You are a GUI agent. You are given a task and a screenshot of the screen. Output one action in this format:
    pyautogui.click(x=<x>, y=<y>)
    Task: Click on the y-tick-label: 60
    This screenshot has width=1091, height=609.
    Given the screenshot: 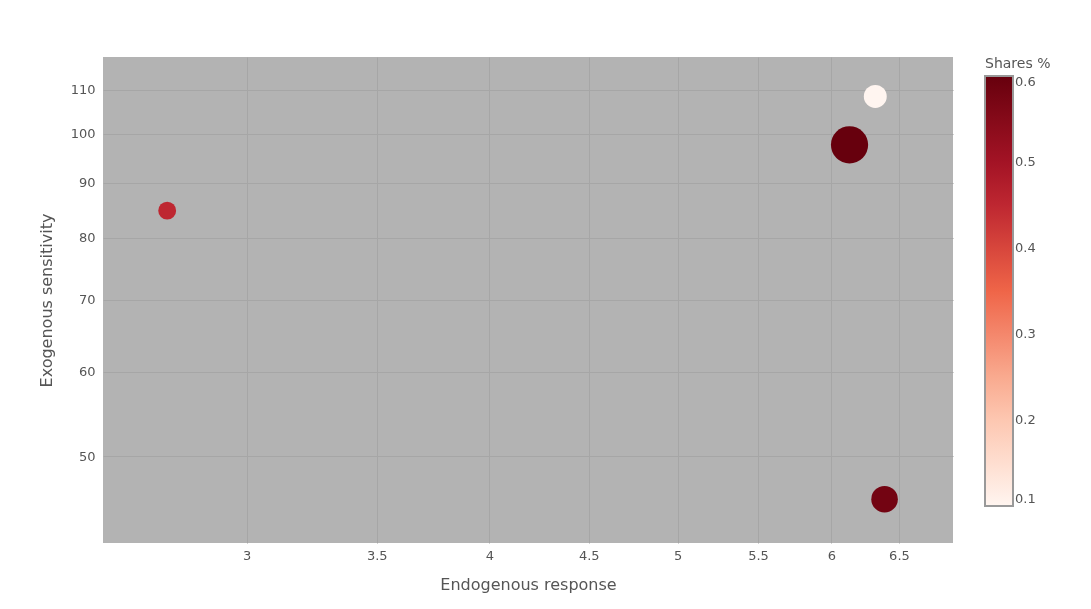 What is the action you would take?
    pyautogui.click(x=87, y=372)
    